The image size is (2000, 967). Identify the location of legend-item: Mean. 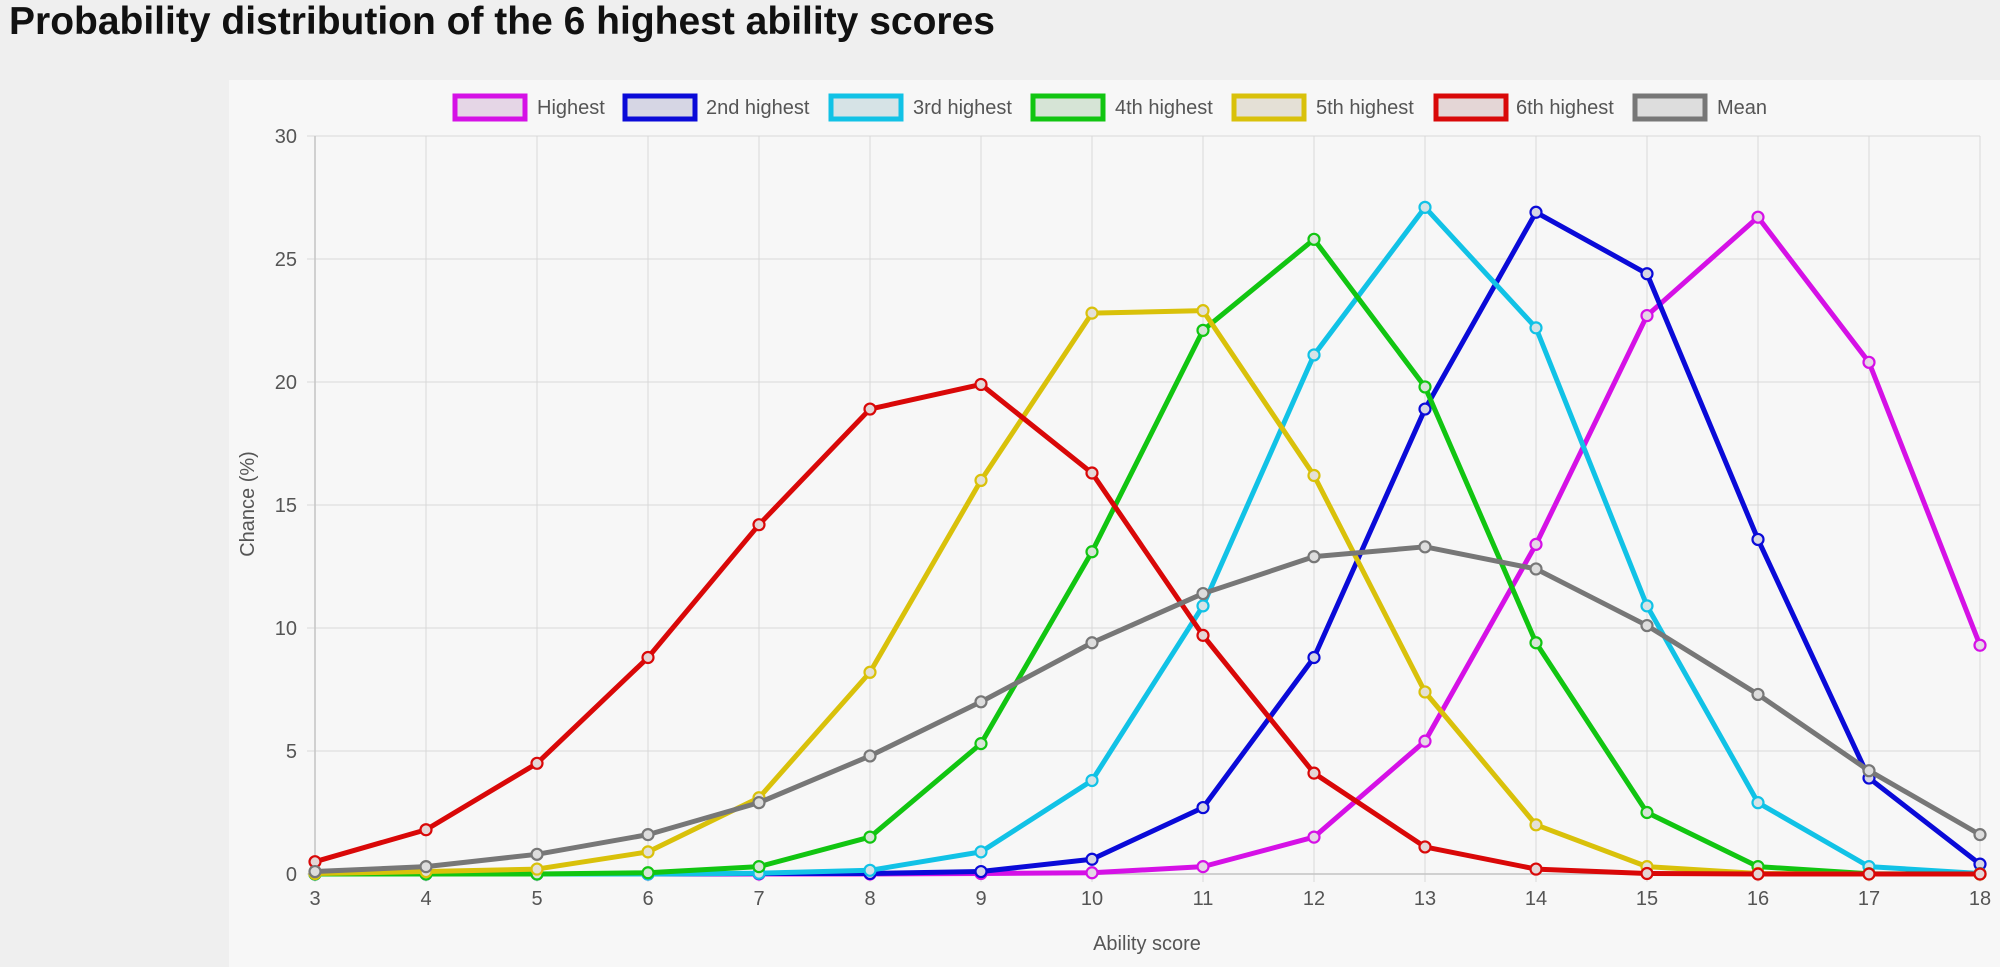
(1699, 107).